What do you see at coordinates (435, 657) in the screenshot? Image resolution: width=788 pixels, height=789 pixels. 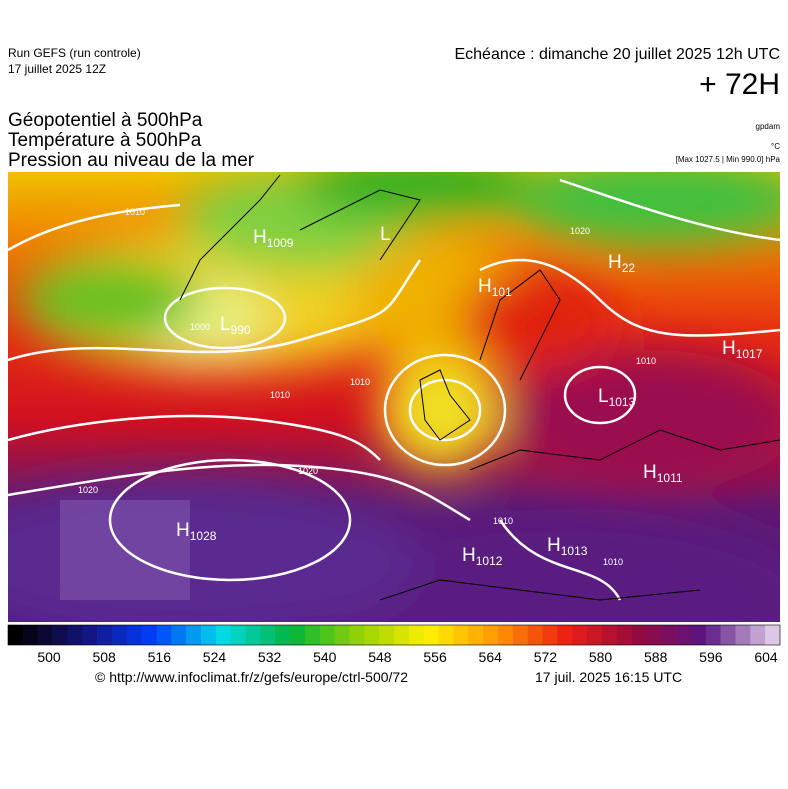 I see `colorbar-tick-label: 556` at bounding box center [435, 657].